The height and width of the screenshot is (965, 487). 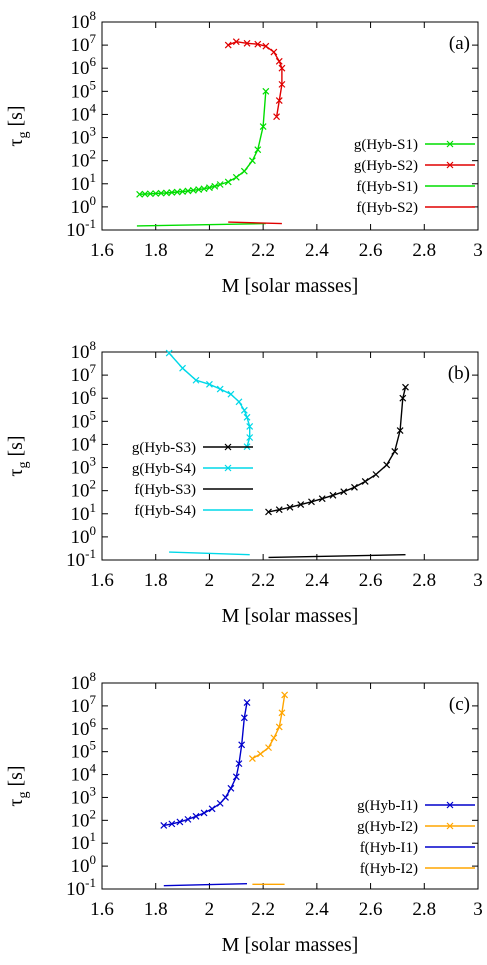 I want to click on legend-label: f(Hyb-I1), so click(x=389, y=848).